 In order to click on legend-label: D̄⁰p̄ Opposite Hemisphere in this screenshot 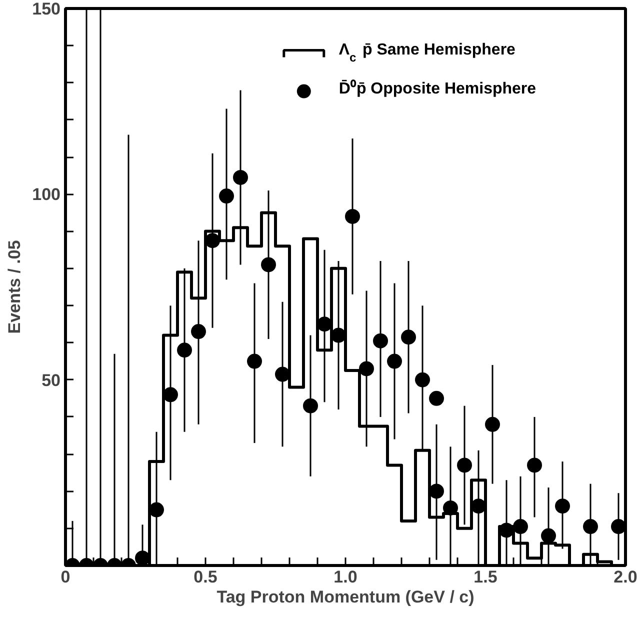, I will do `click(437, 88)`.